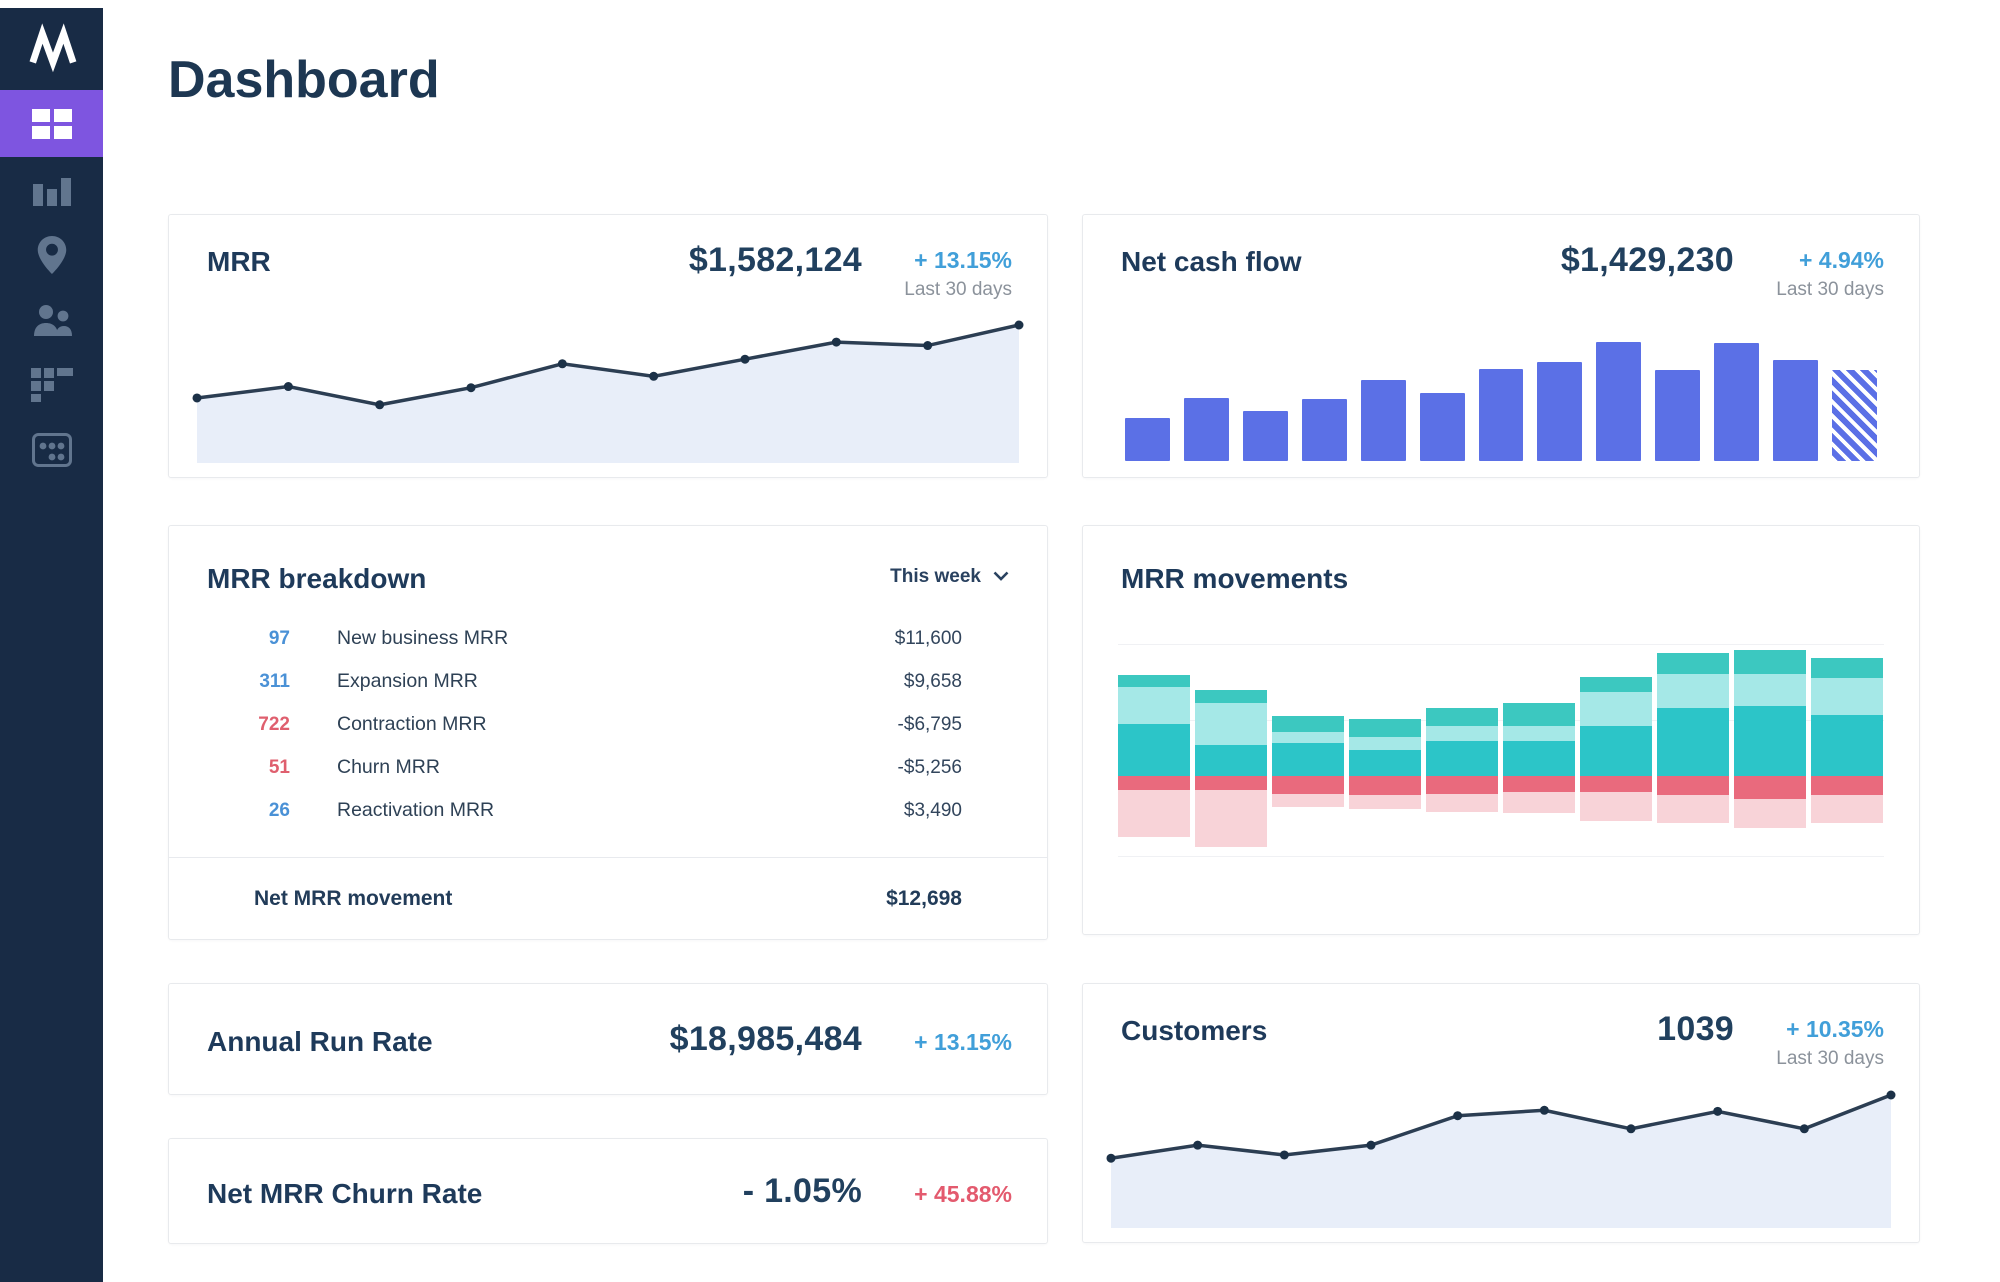 The width and height of the screenshot is (2000, 1282). Describe the element at coordinates (1501, 644) in the screenshot. I see `gridline` at that location.